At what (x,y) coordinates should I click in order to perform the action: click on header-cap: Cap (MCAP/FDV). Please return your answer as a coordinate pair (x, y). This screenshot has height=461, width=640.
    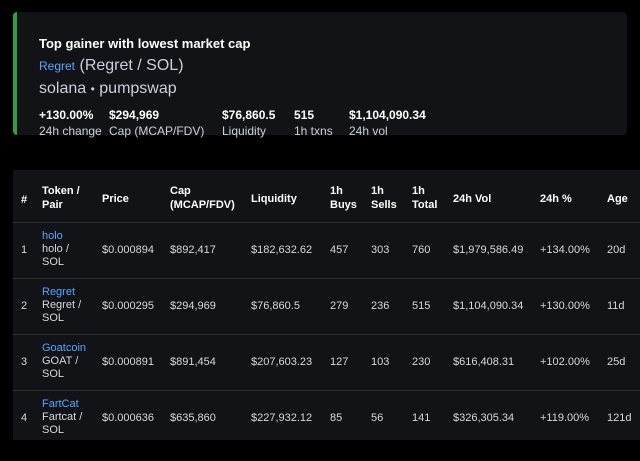
    Looking at the image, I should click on (202, 198).